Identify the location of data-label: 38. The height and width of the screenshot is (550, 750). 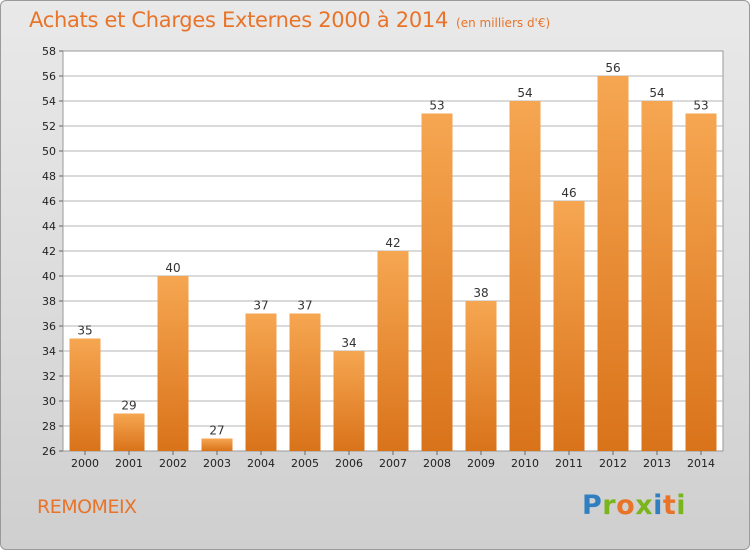
(480, 293).